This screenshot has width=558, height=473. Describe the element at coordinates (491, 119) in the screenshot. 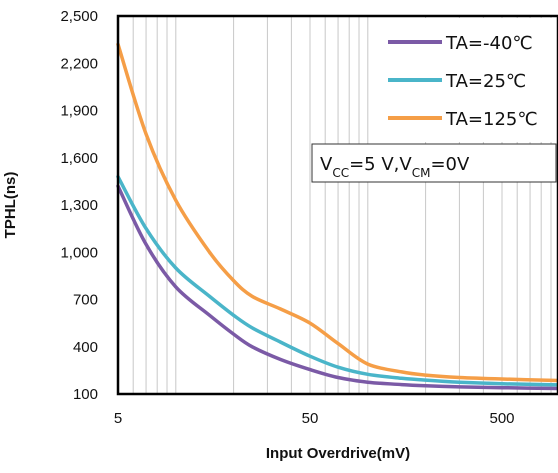

I see `legend-label-2: TA=125℃` at that location.